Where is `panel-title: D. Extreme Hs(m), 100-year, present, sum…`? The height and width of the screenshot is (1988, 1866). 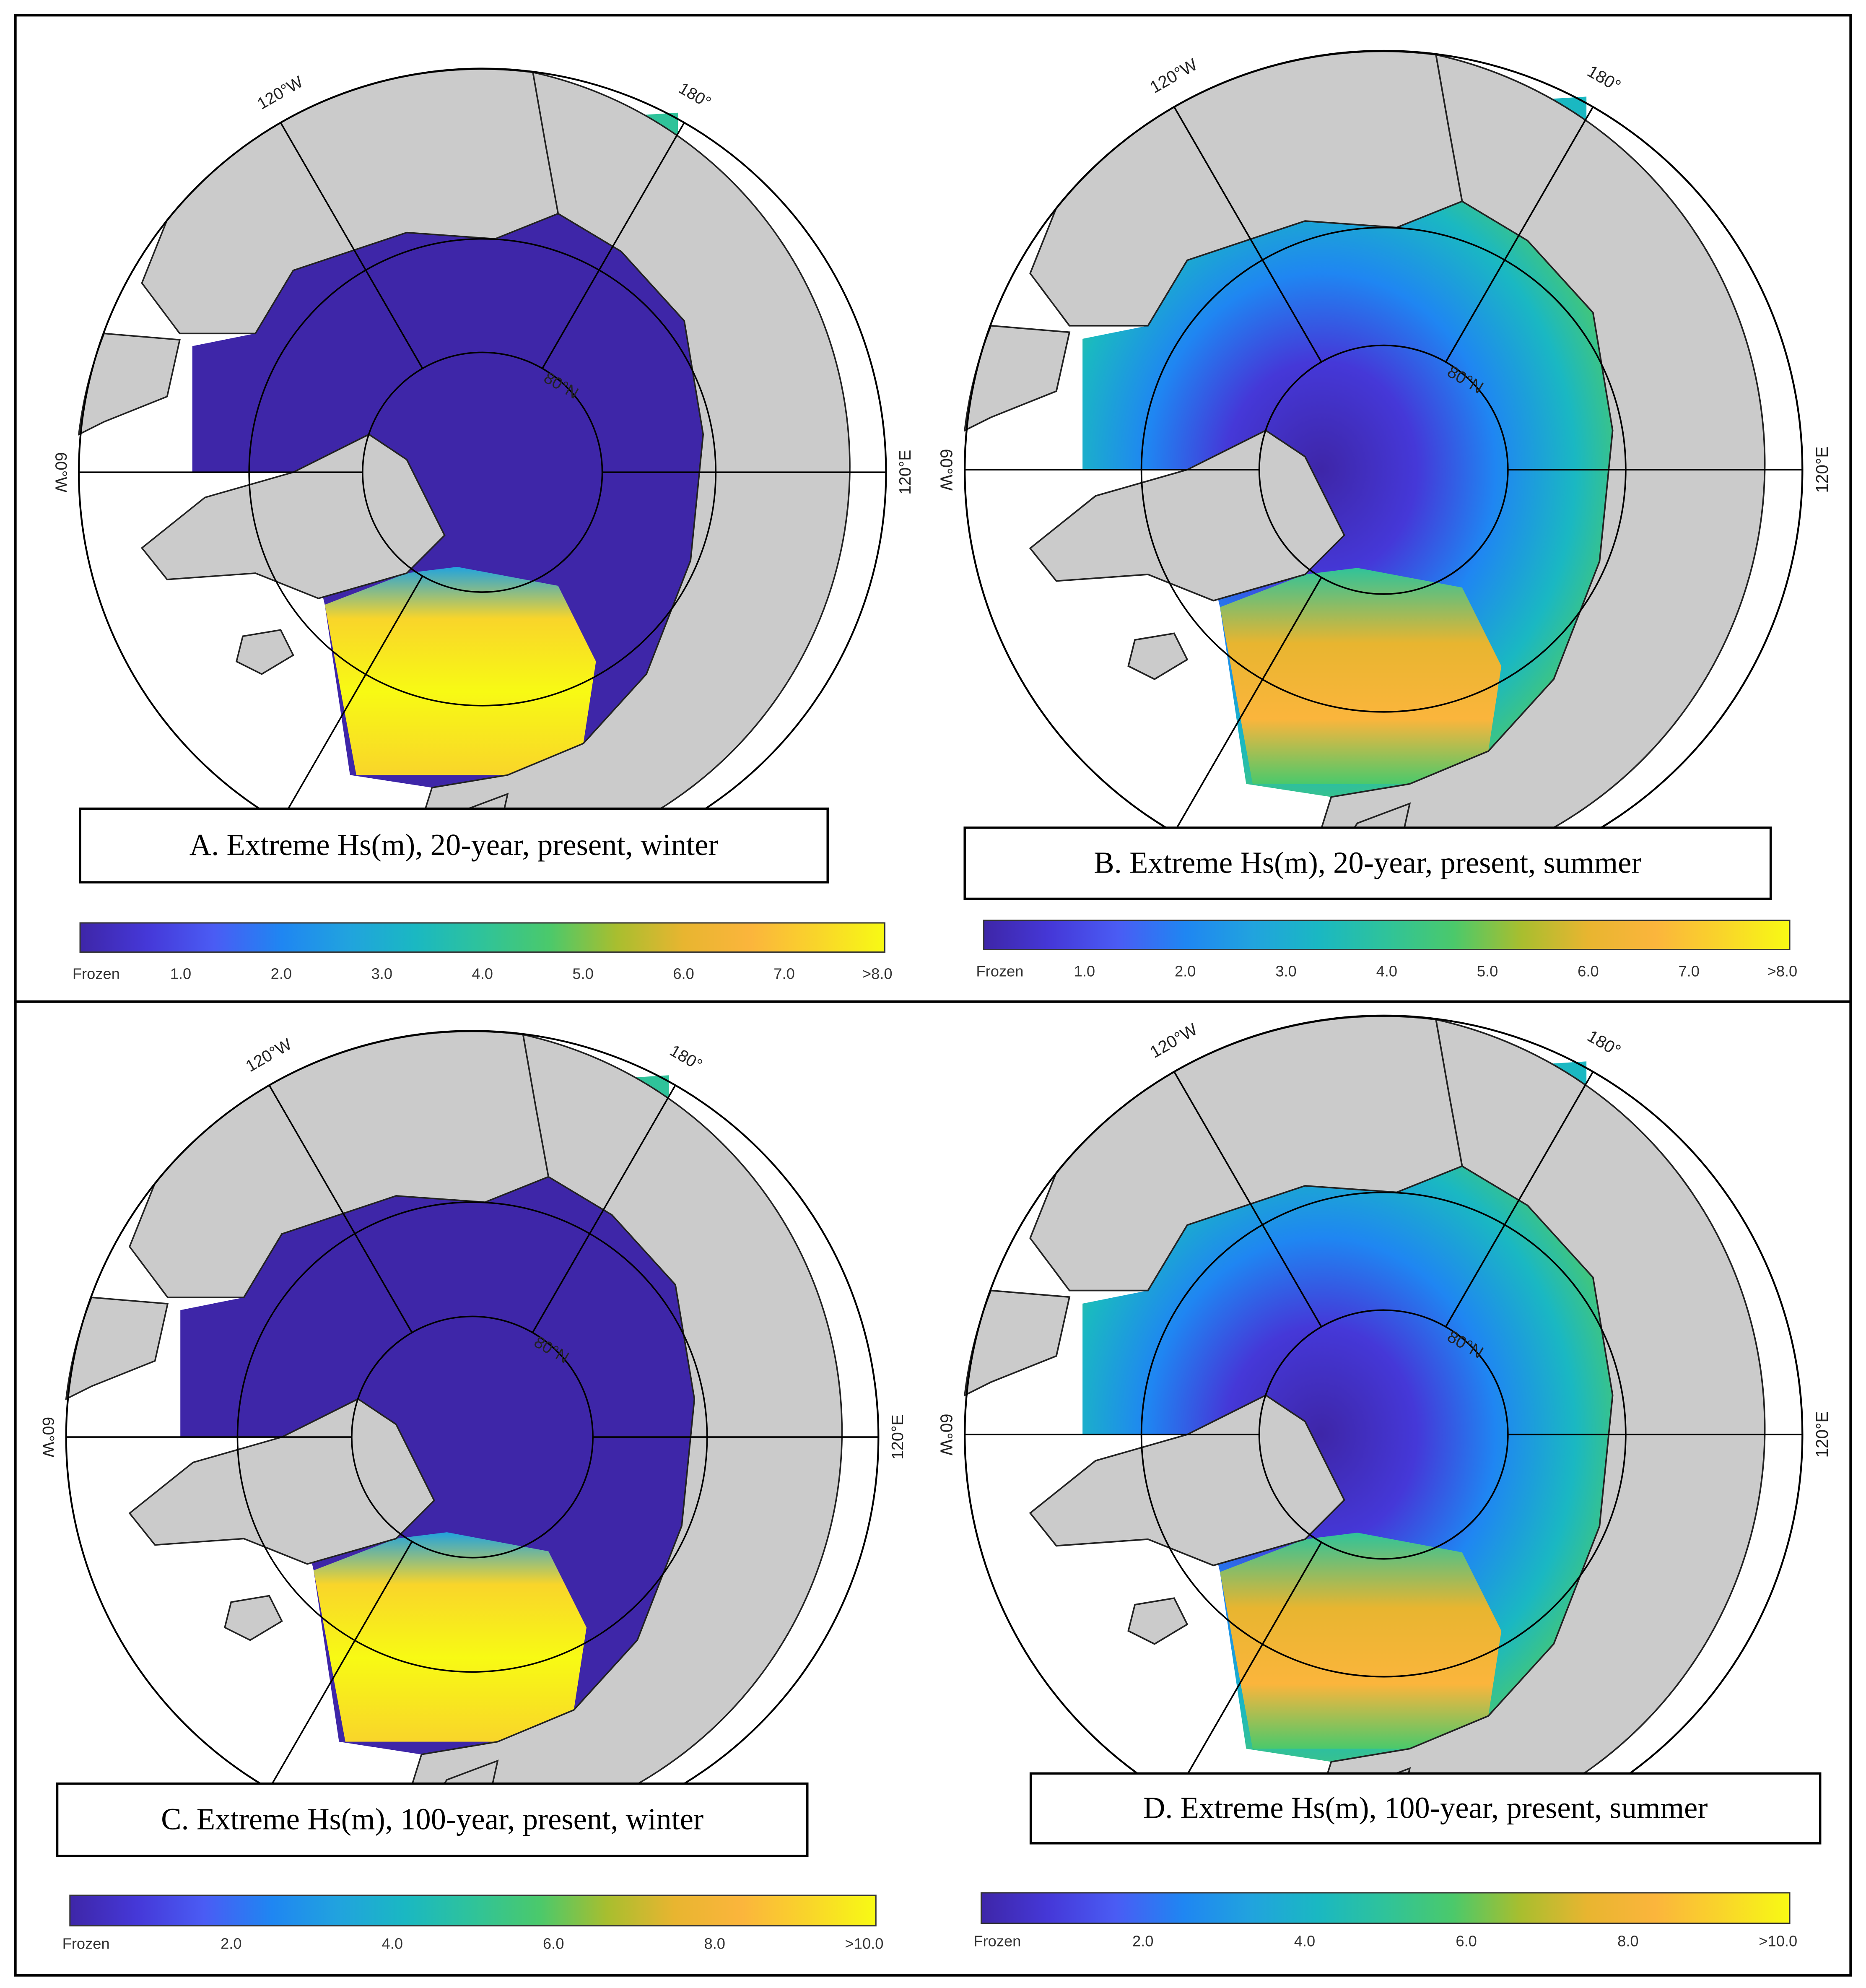
panel-title: D. Extreme Hs(m), 100-year, present, sum… is located at coordinates (1425, 1807).